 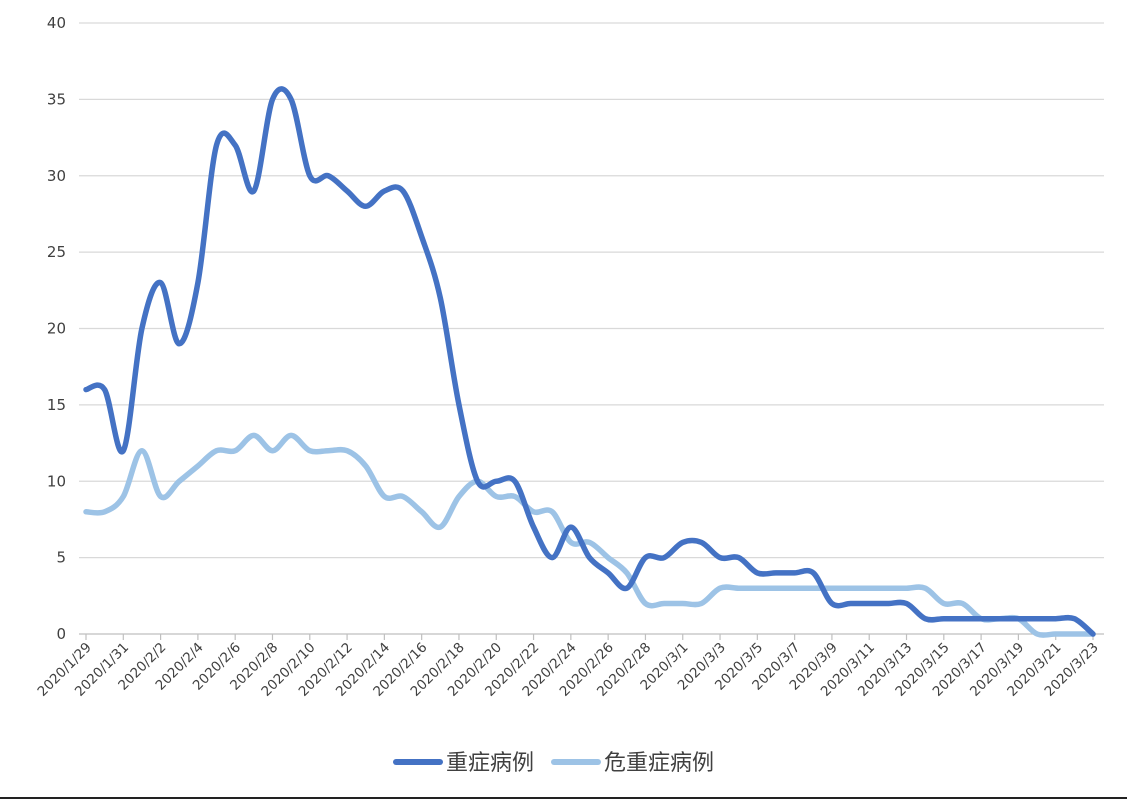 I want to click on y-tick-label: 10, so click(x=56, y=481).